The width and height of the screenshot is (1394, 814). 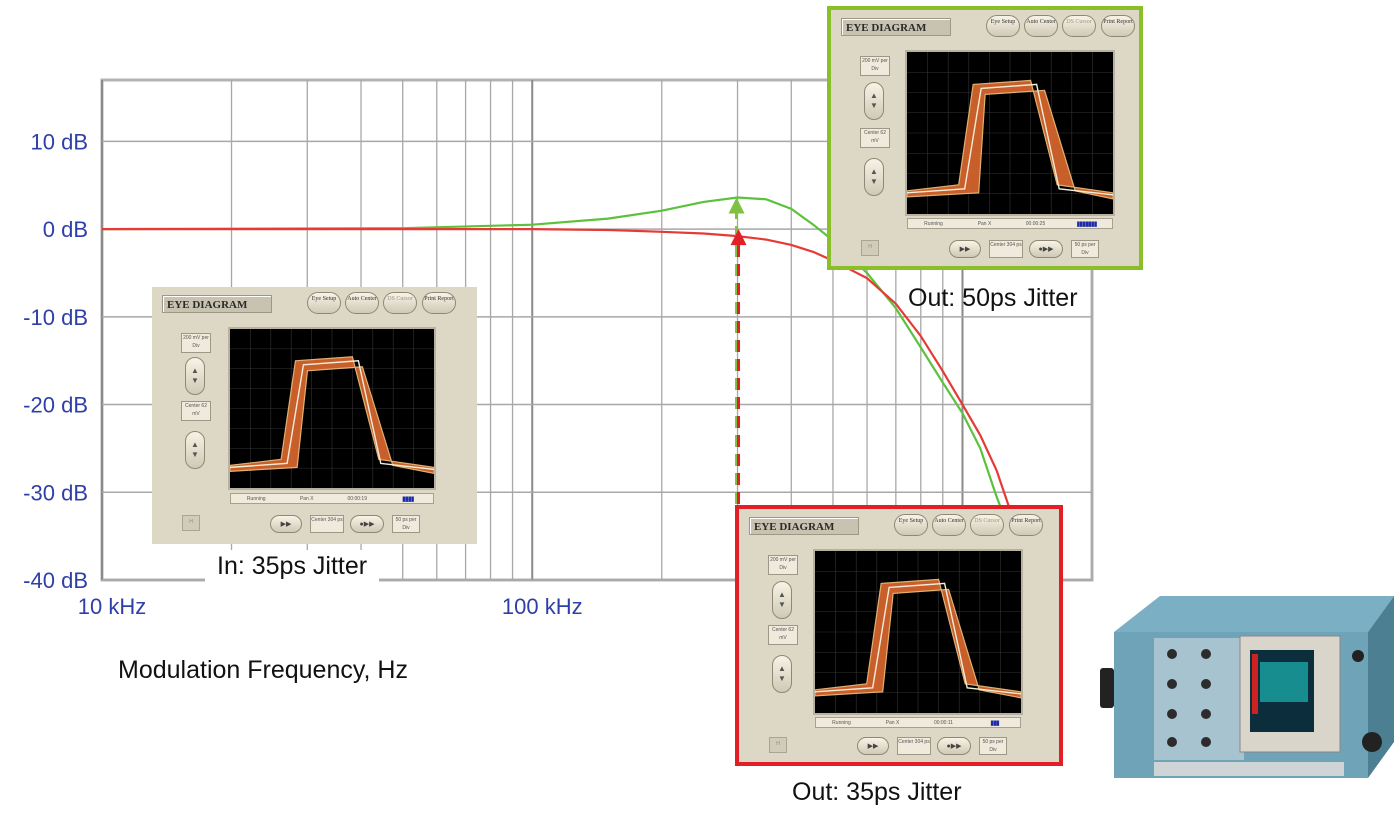 I want to click on x-axis-label: Modulation Frequency, Hz, so click(x=263, y=670).